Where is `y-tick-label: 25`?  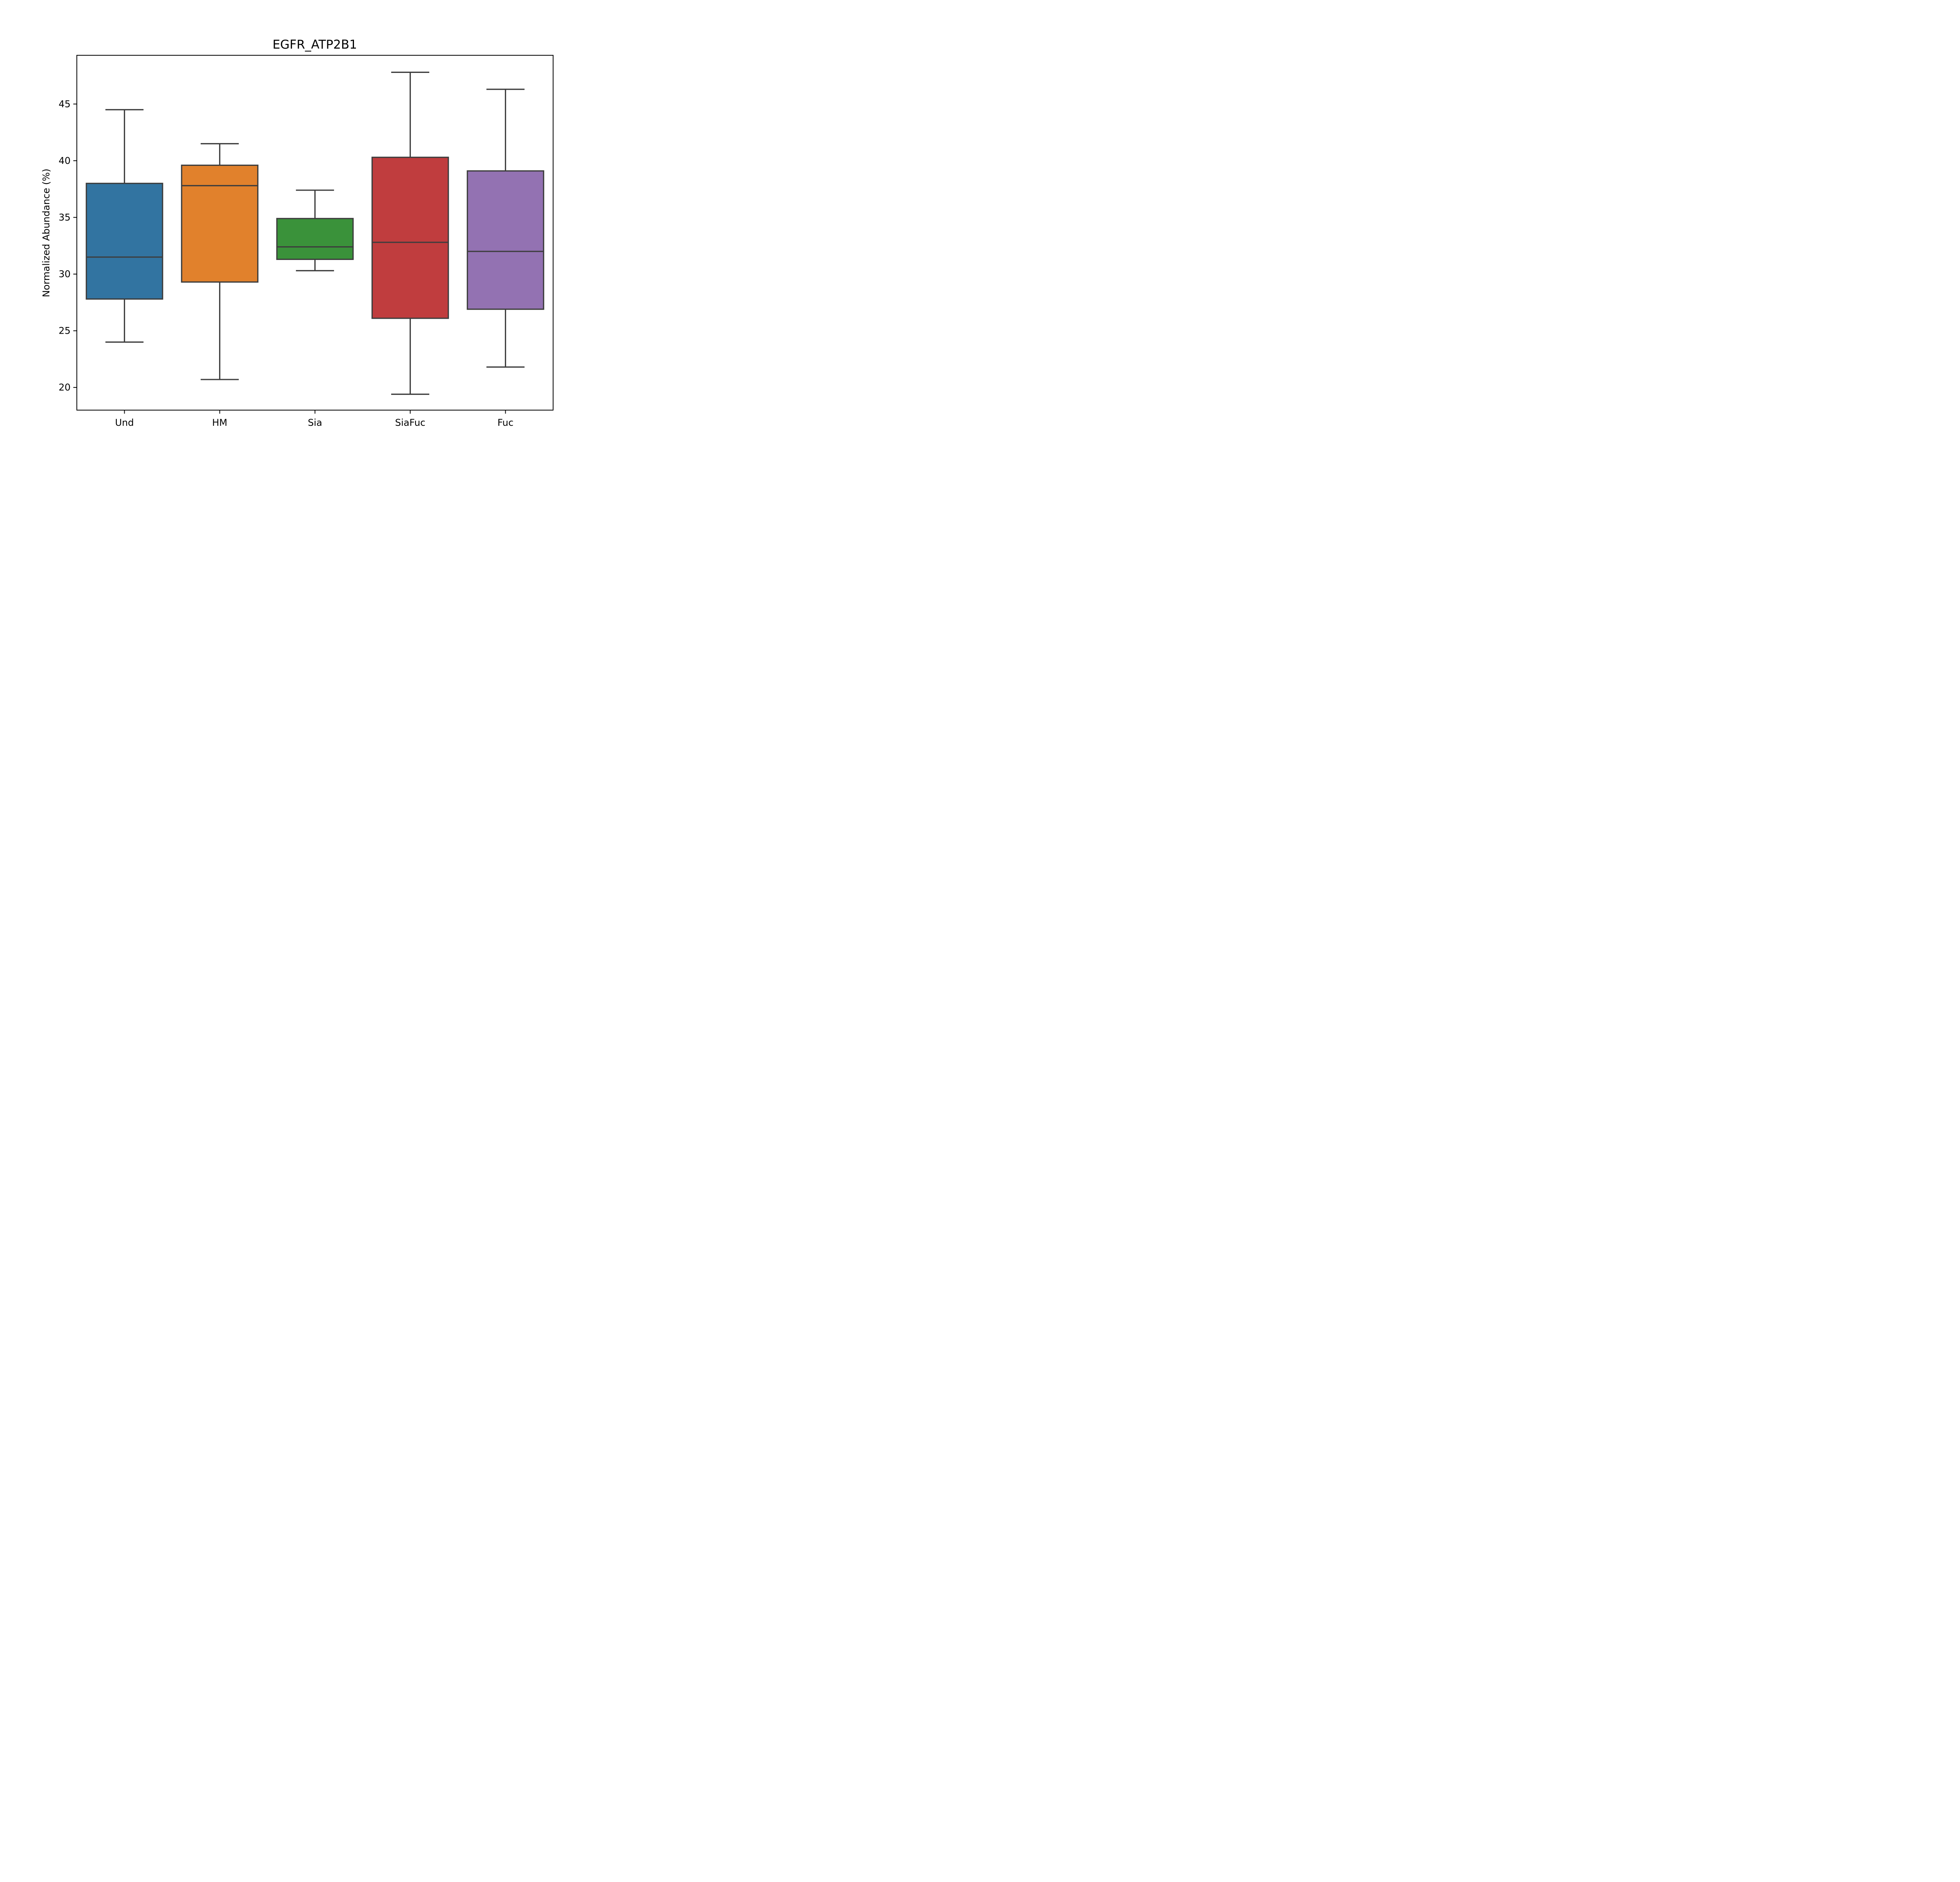
y-tick-label: 25 is located at coordinates (64, 330).